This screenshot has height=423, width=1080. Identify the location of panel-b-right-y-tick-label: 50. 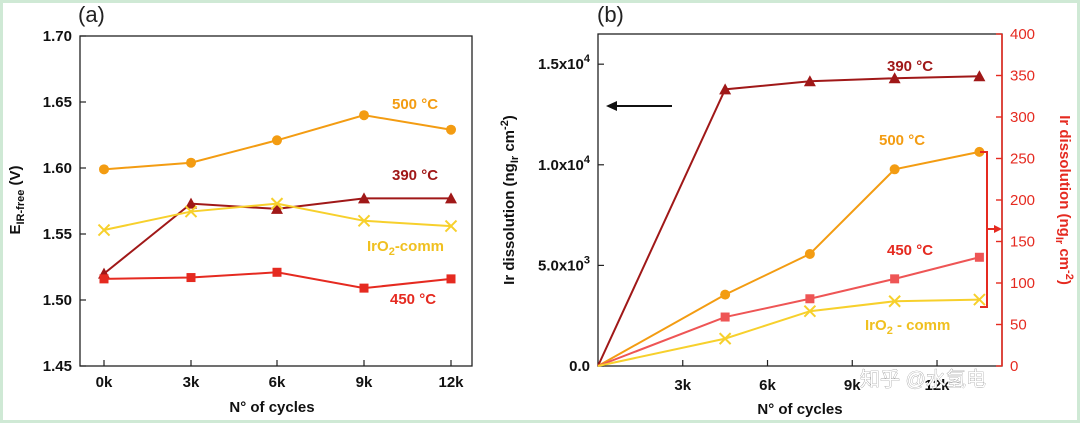
(1018, 325).